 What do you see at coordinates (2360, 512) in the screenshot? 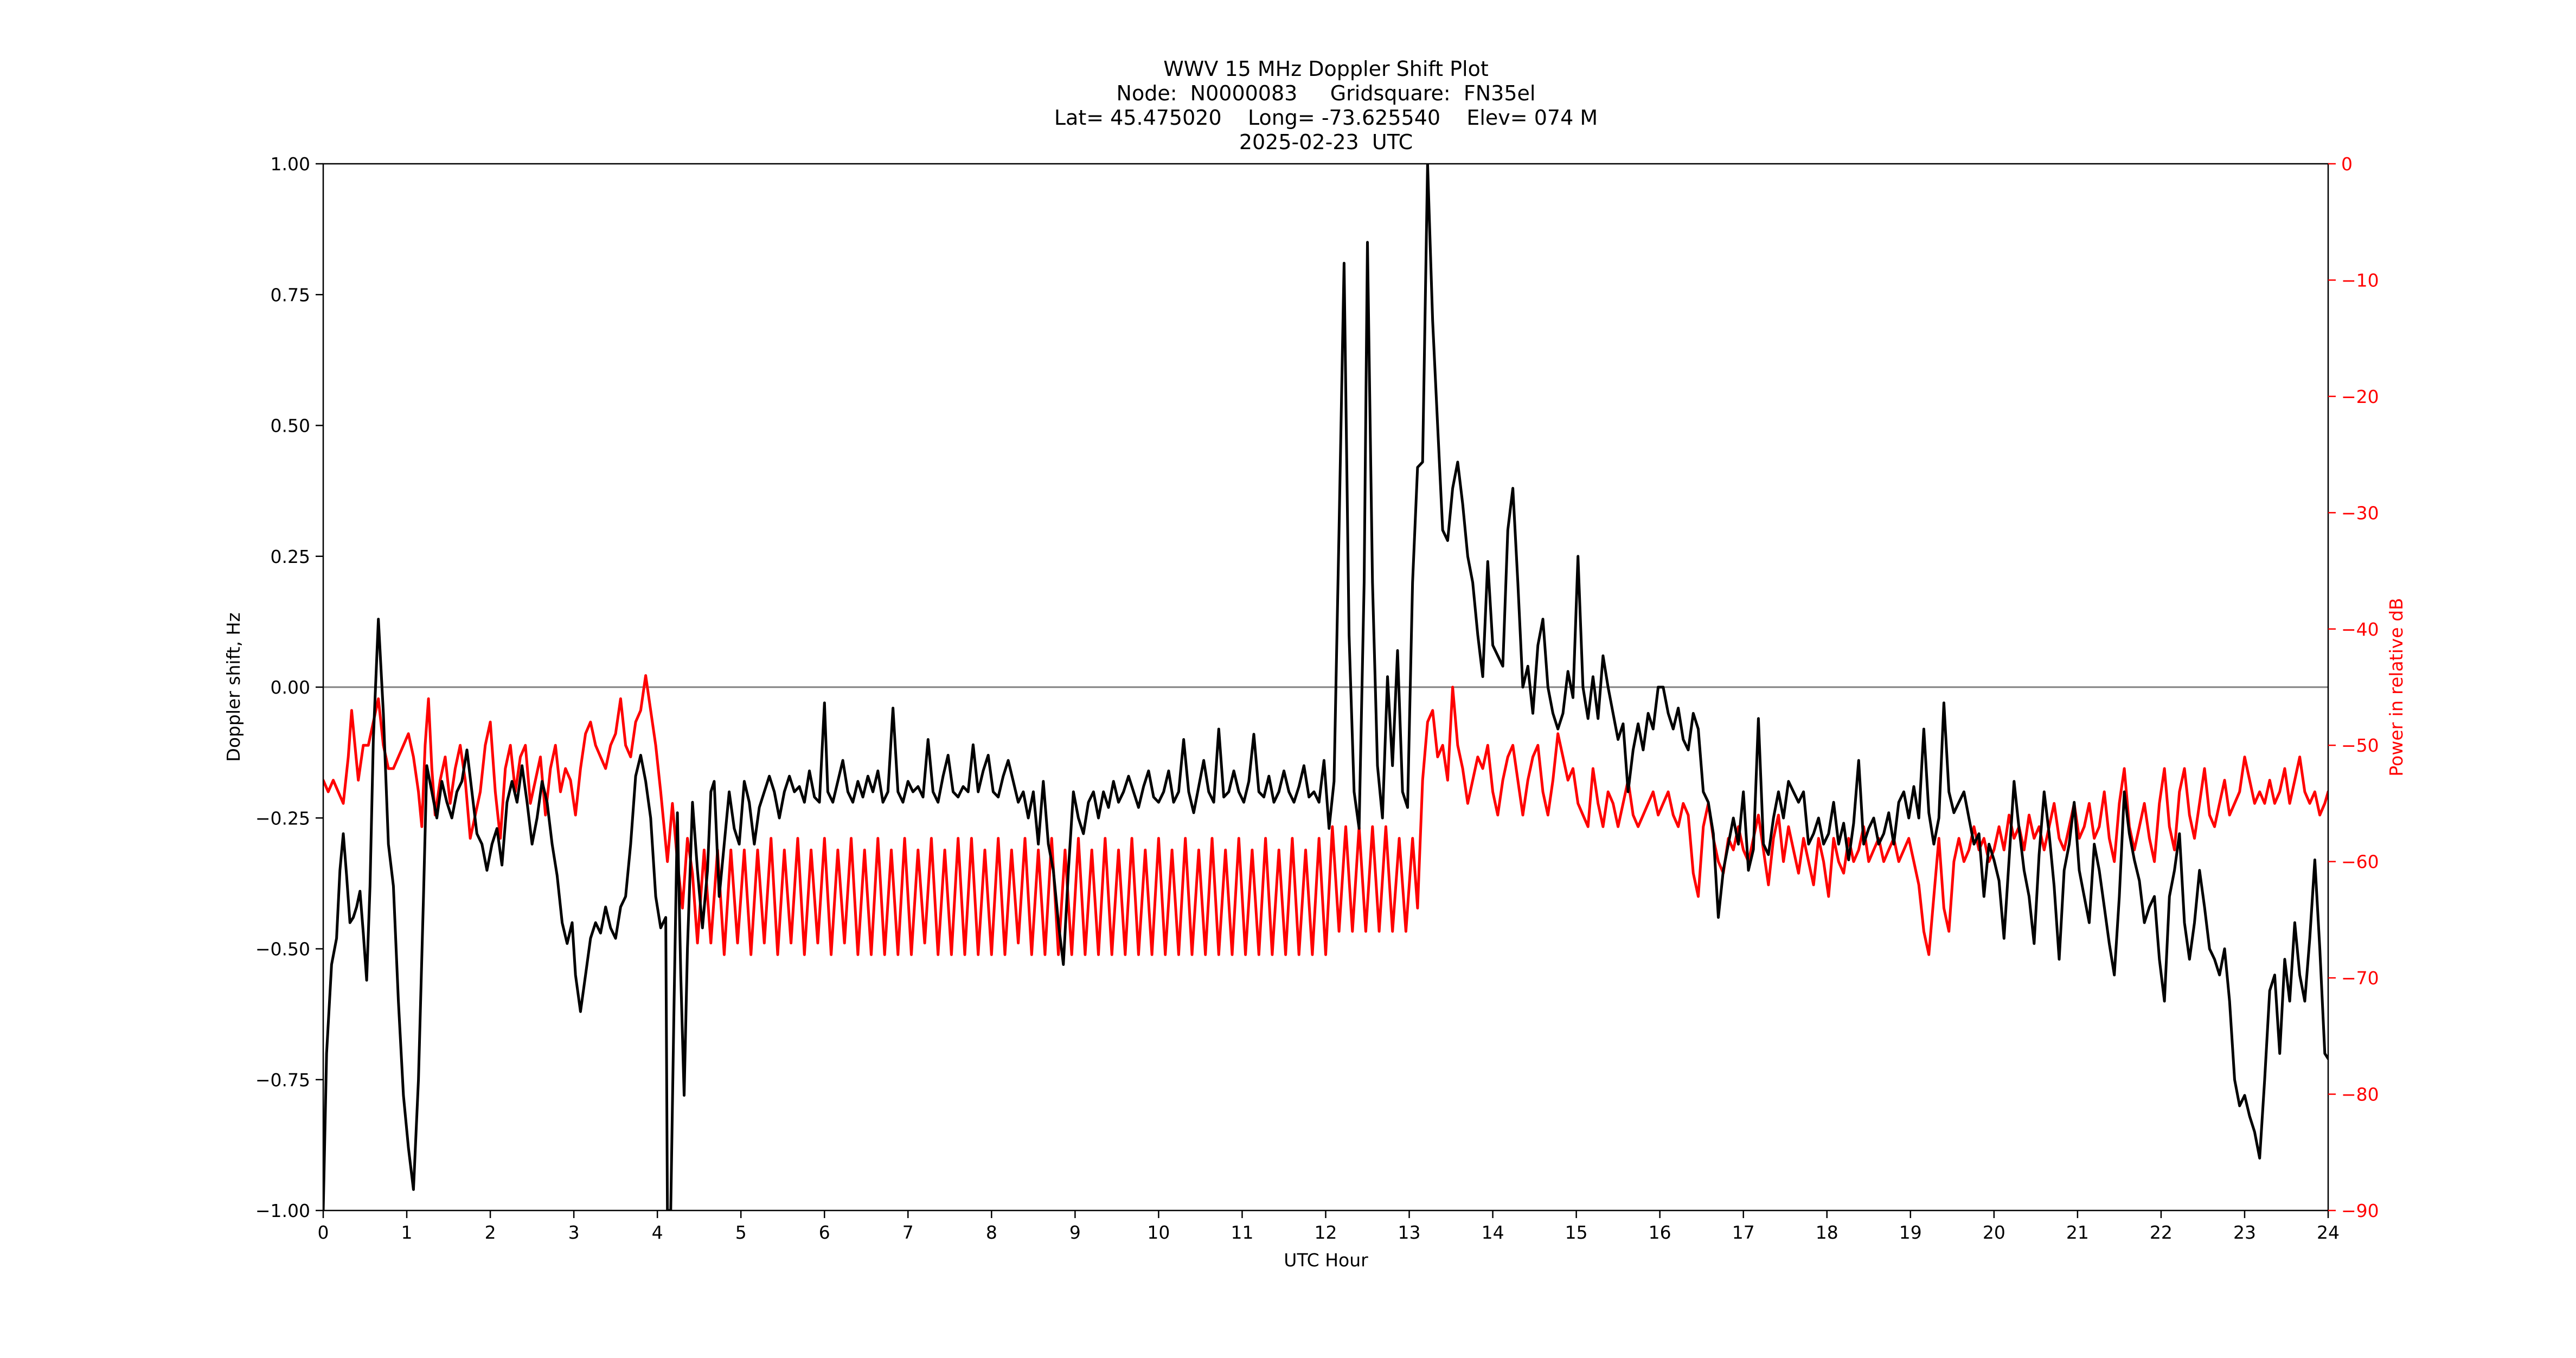
I see `right-y-tick-label: −30` at bounding box center [2360, 512].